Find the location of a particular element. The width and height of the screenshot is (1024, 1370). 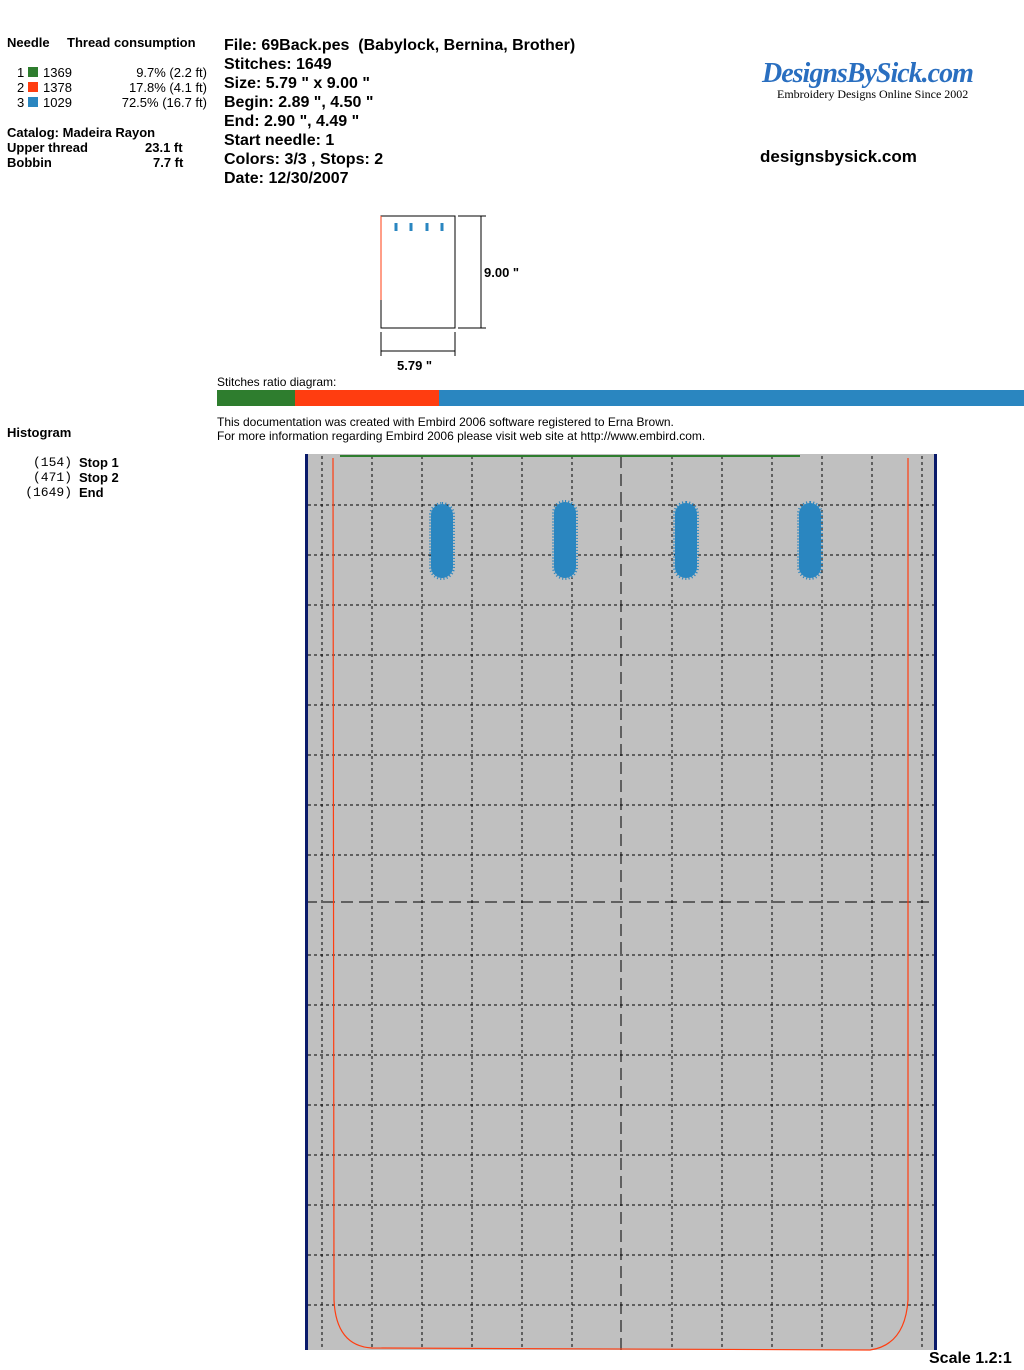

needle-stitches: 1029 is located at coordinates (57, 102).